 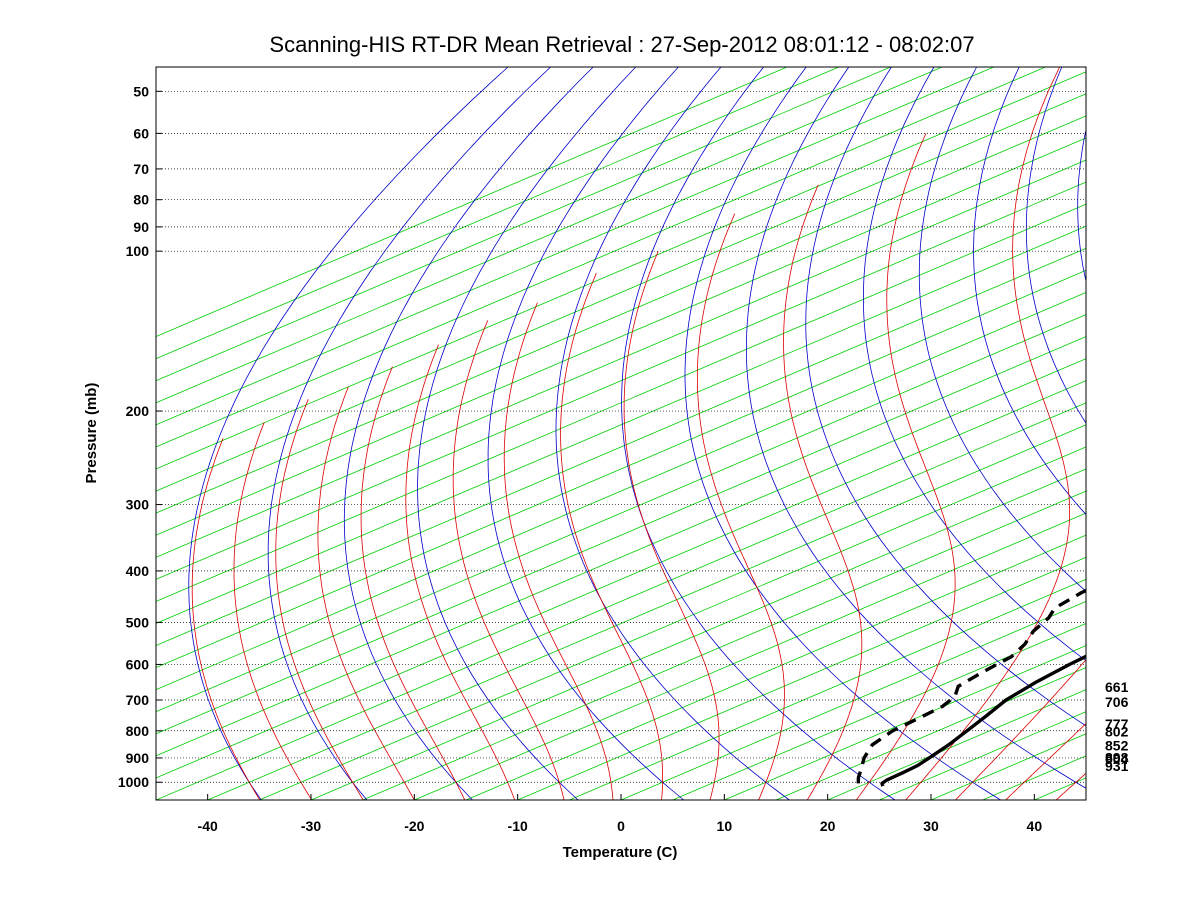 What do you see at coordinates (1117, 687) in the screenshot?
I see `level-label: 661` at bounding box center [1117, 687].